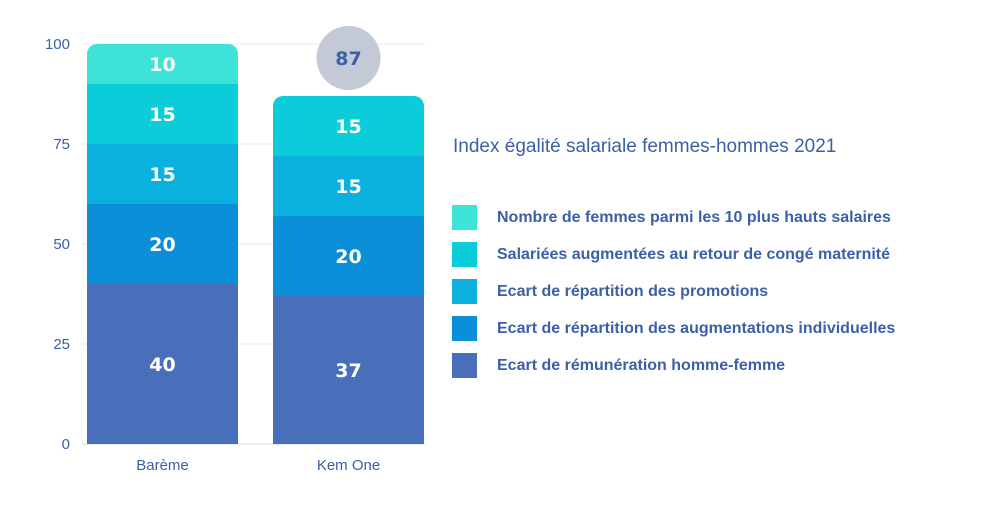 Image resolution: width=1000 pixels, height=508 pixels. Describe the element at coordinates (61, 244) in the screenshot. I see `y-tick-label: 50` at that location.